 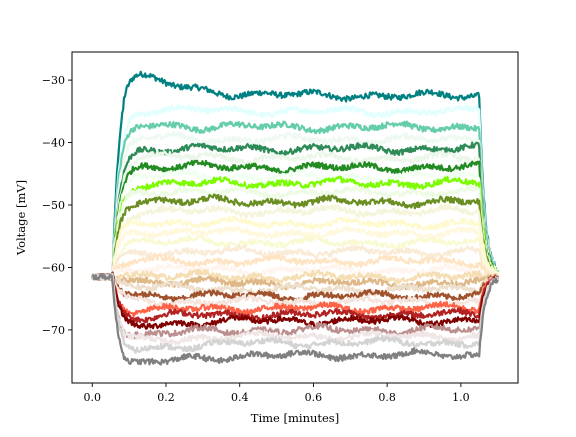 What do you see at coordinates (53, 143) in the screenshot?
I see `y-tick-label: −40` at bounding box center [53, 143].